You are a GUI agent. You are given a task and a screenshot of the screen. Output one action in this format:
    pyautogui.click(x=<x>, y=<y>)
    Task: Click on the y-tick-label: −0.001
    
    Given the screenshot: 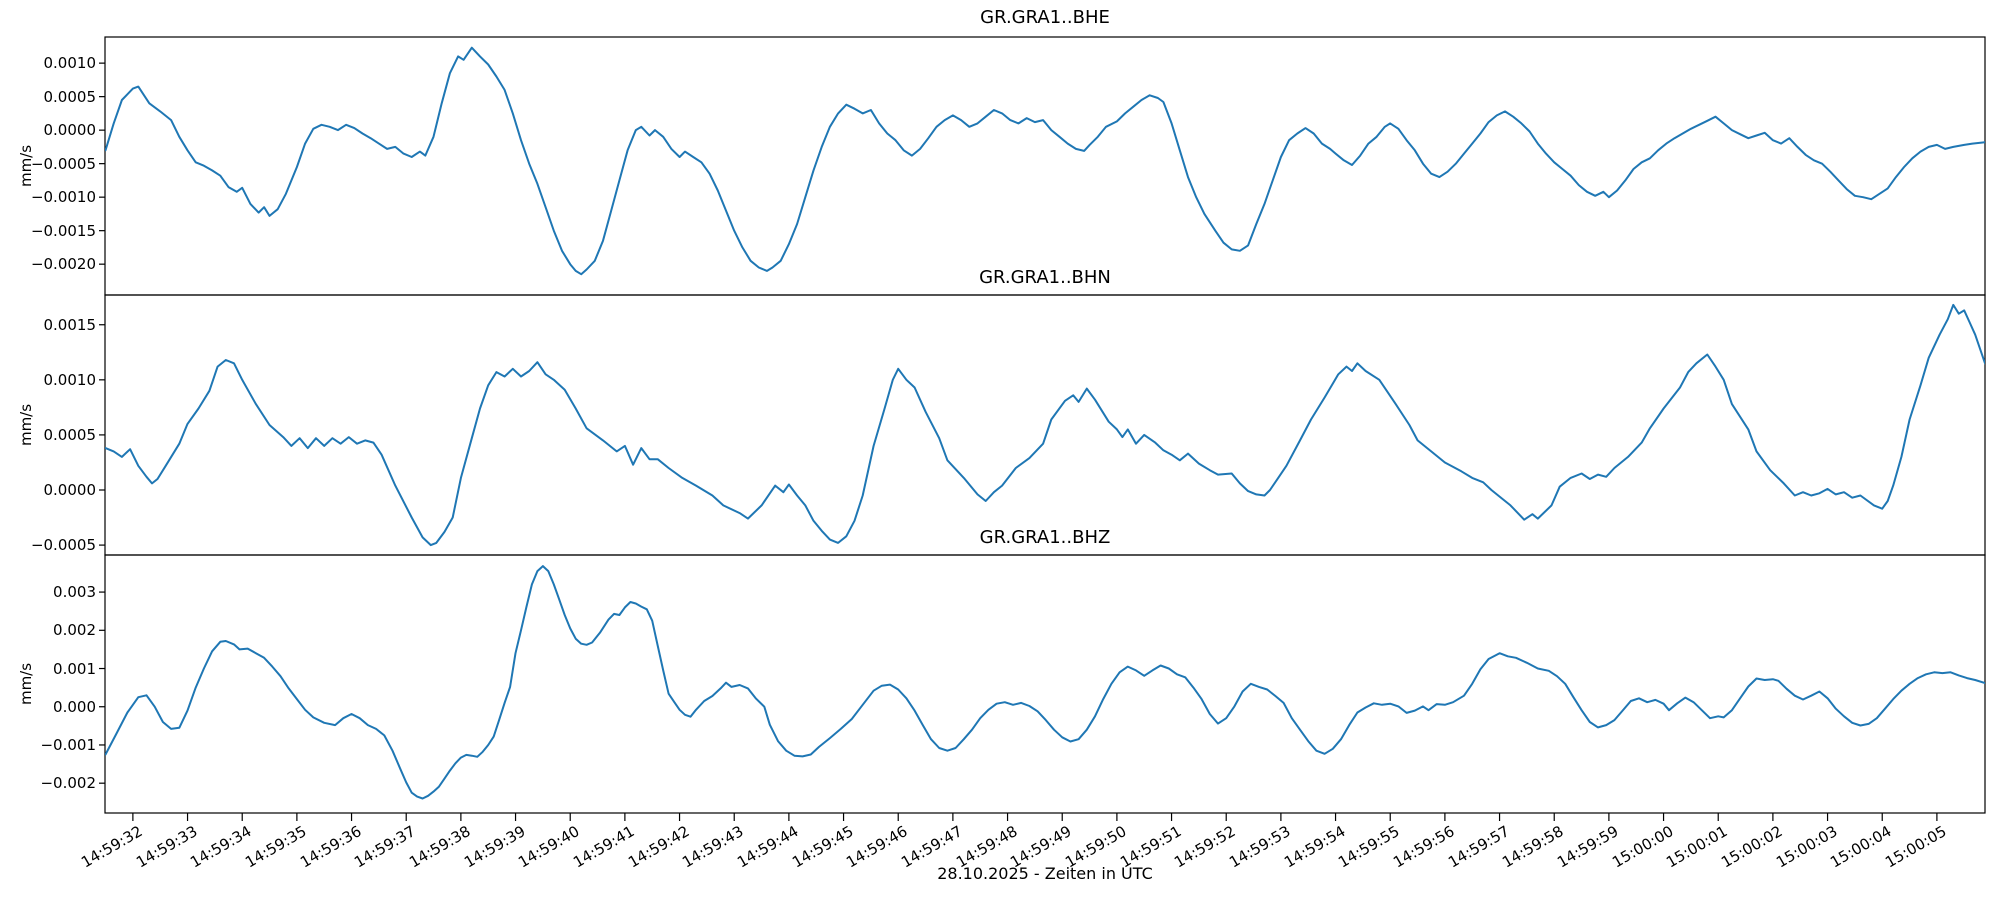 What is the action you would take?
    pyautogui.click(x=68, y=744)
    